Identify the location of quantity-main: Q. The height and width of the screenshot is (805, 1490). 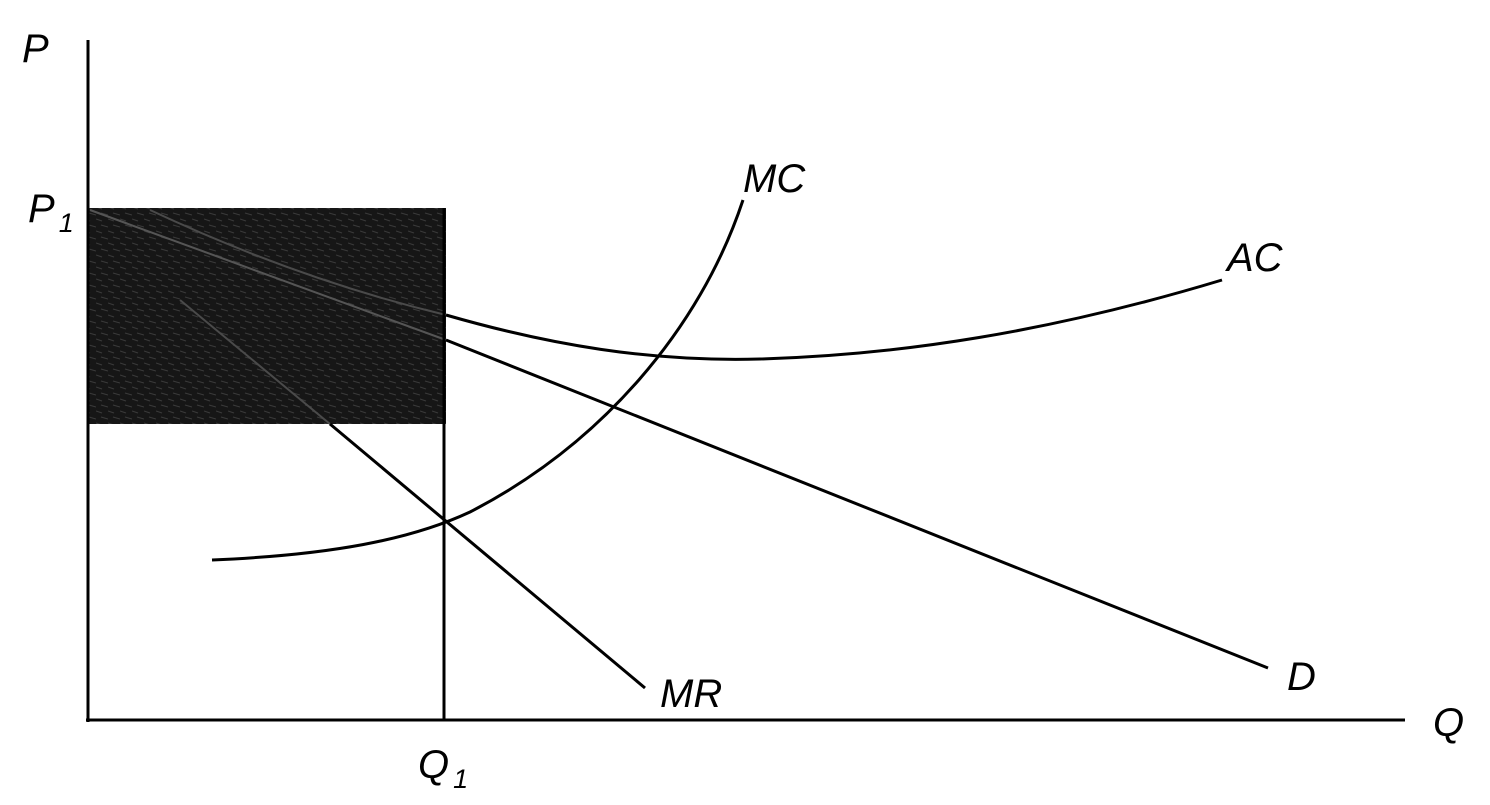
(433, 765).